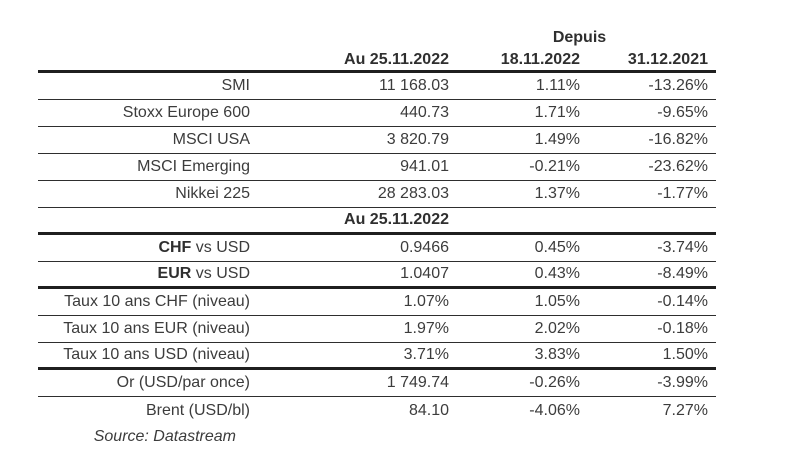 This screenshot has width=804, height=456. What do you see at coordinates (554, 166) in the screenshot?
I see `value-change-week: -0.21%` at bounding box center [554, 166].